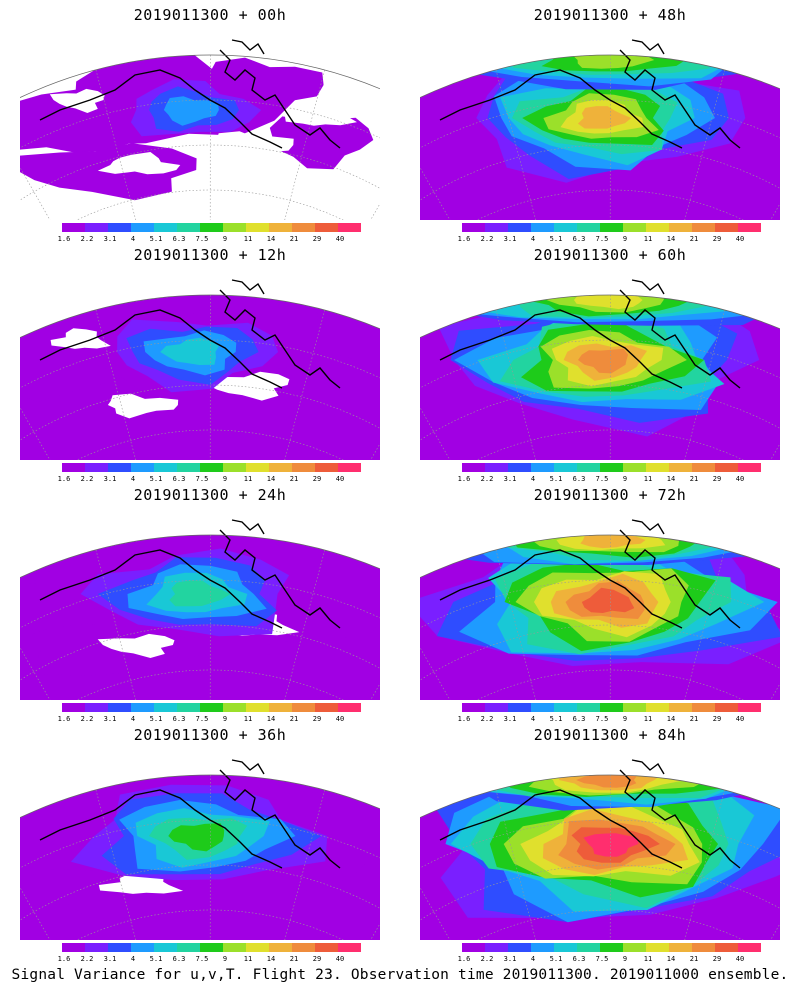  I want to click on panel-title: 2019011300 + 12h, so click(210, 255).